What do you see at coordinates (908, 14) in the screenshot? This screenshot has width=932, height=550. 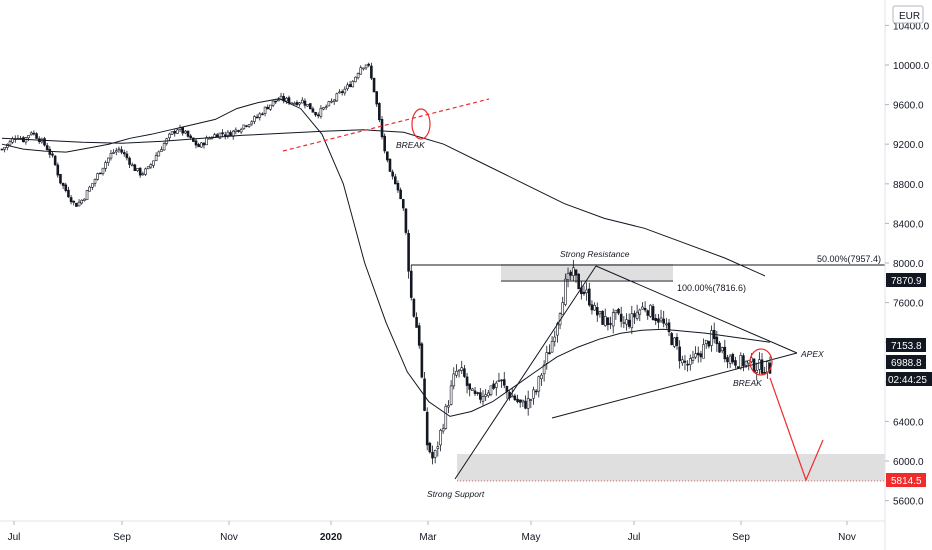 I see `currency-selector: EUR` at bounding box center [908, 14].